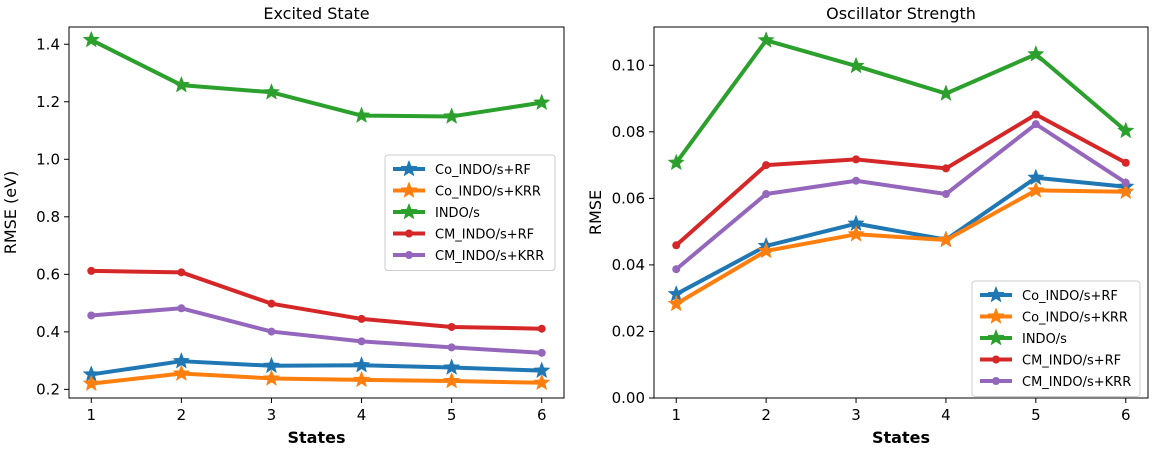 Image resolution: width=1157 pixels, height=451 pixels. I want to click on y-tick-label: 1.2, so click(48, 102).